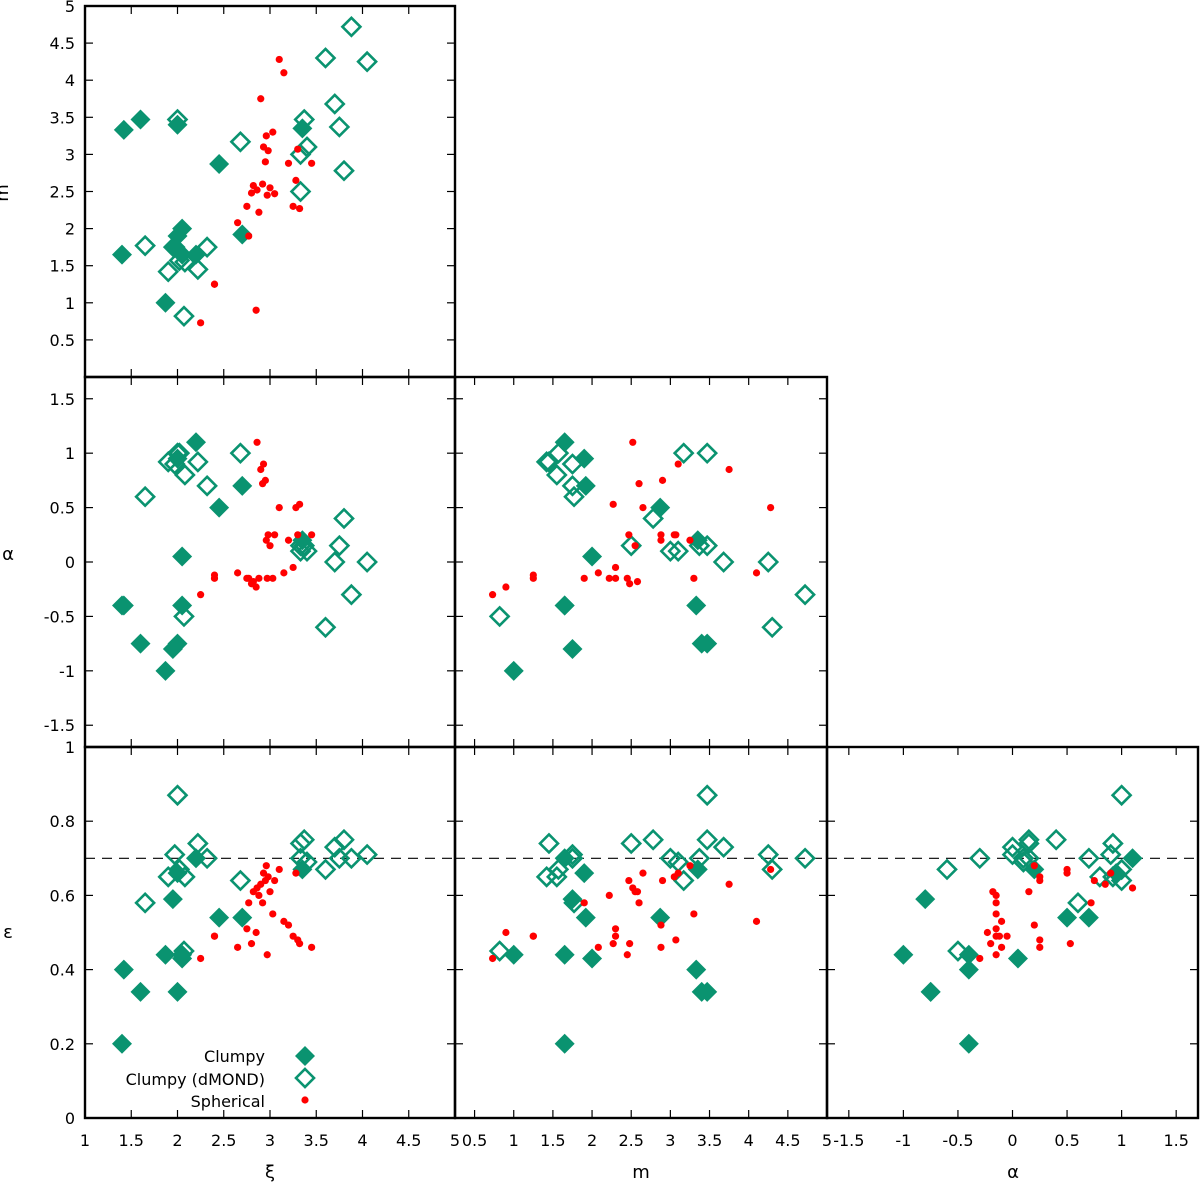 The image size is (1200, 1186). What do you see at coordinates (62, 192) in the screenshot?
I see `y-tick-label: 2.5` at bounding box center [62, 192].